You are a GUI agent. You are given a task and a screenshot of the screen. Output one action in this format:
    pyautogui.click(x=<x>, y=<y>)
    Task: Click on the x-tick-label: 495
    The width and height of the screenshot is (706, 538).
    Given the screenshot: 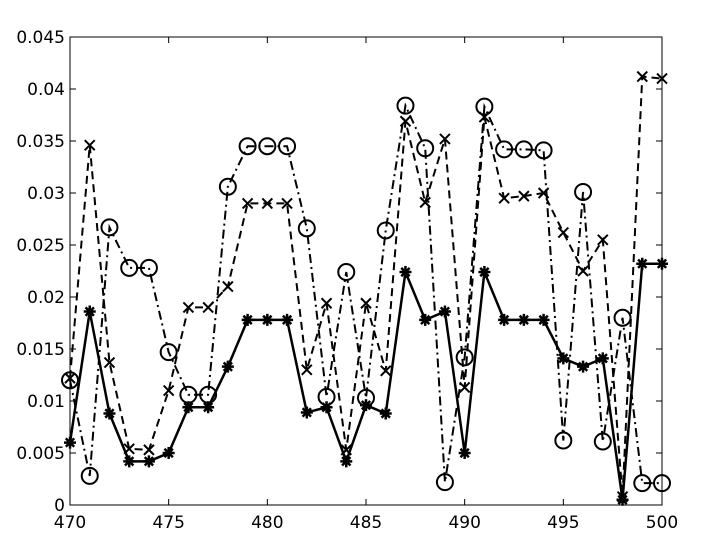 What is the action you would take?
    pyautogui.click(x=563, y=523)
    